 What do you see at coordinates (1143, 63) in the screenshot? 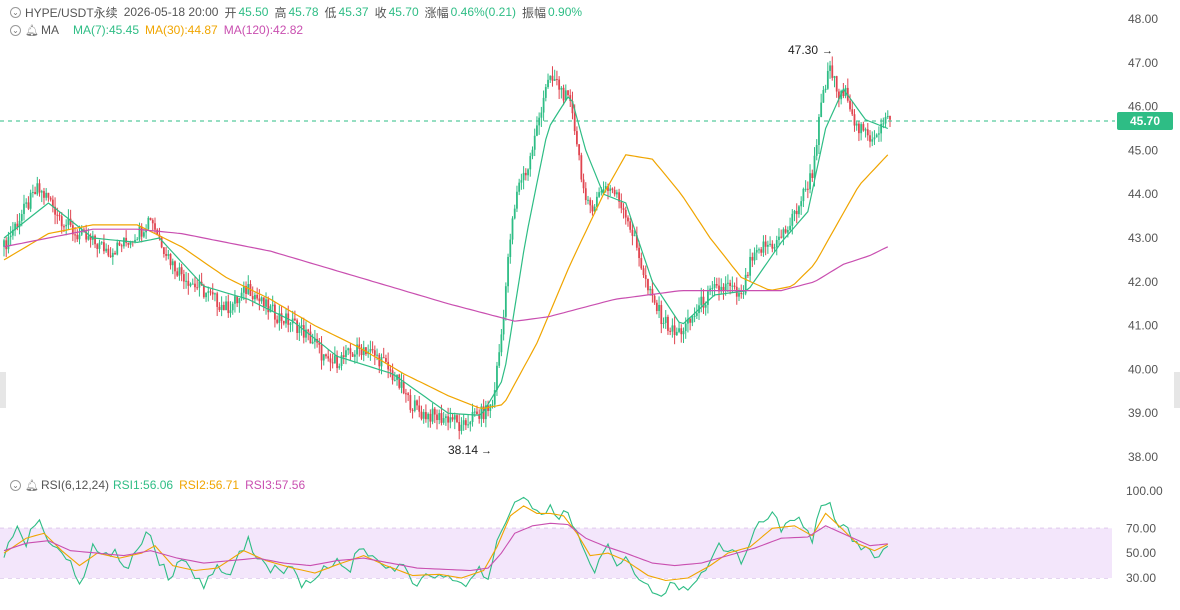
I see `price-tick-label: 47.00` at bounding box center [1143, 63].